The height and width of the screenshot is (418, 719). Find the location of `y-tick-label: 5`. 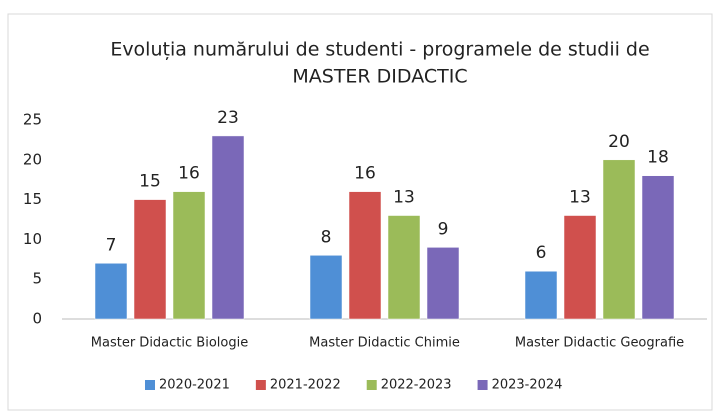

y-tick-label: 5 is located at coordinates (37, 279).